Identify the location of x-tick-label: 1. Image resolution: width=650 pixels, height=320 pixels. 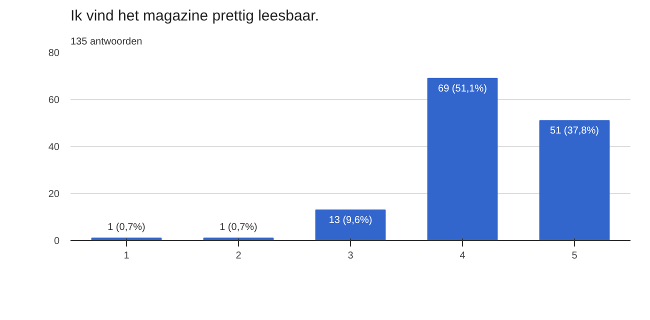
(127, 256).